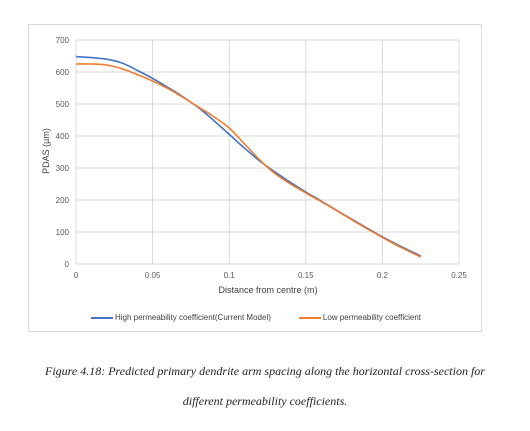 The height and width of the screenshot is (431, 530). Describe the element at coordinates (372, 317) in the screenshot. I see `legend-label-low: Low permeability coefficient` at that location.